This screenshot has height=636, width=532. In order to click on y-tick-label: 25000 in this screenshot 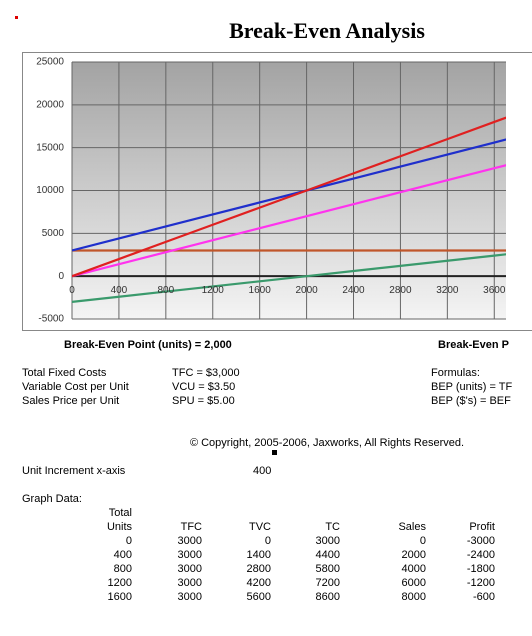, I will do `click(50, 62)`.